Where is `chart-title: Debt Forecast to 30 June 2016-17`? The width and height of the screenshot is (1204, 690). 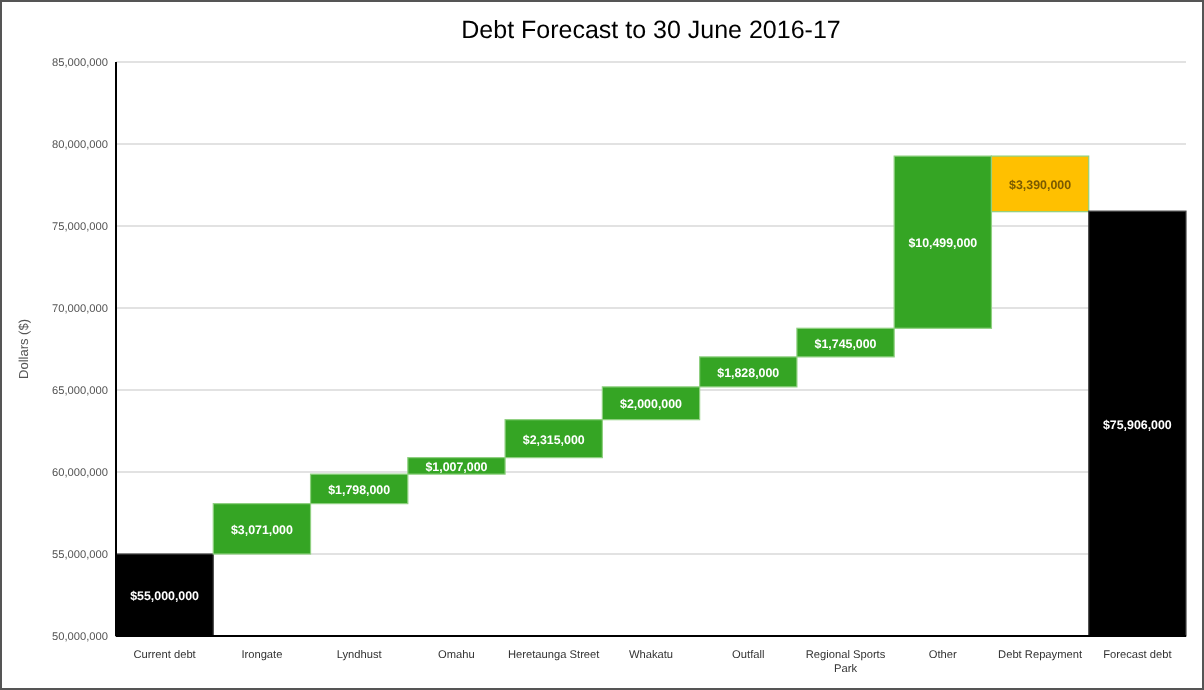 chart-title: Debt Forecast to 30 June 2016-17 is located at coordinates (651, 30).